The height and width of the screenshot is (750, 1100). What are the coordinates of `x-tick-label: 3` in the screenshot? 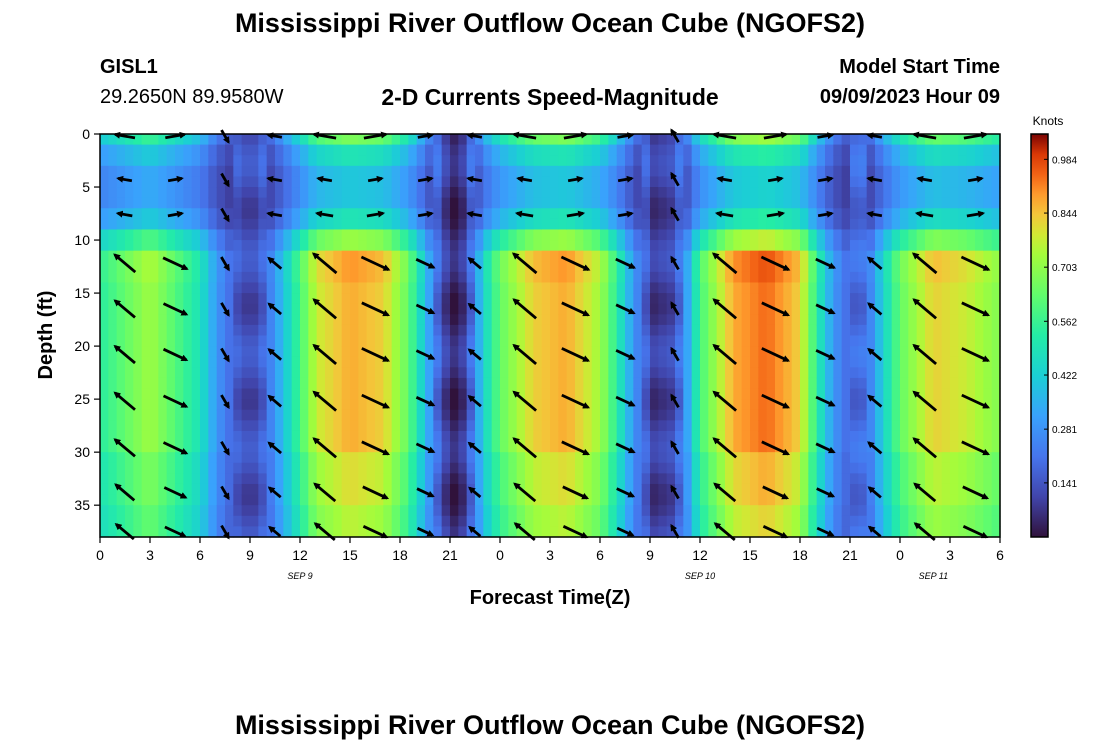 It's located at (150, 555).